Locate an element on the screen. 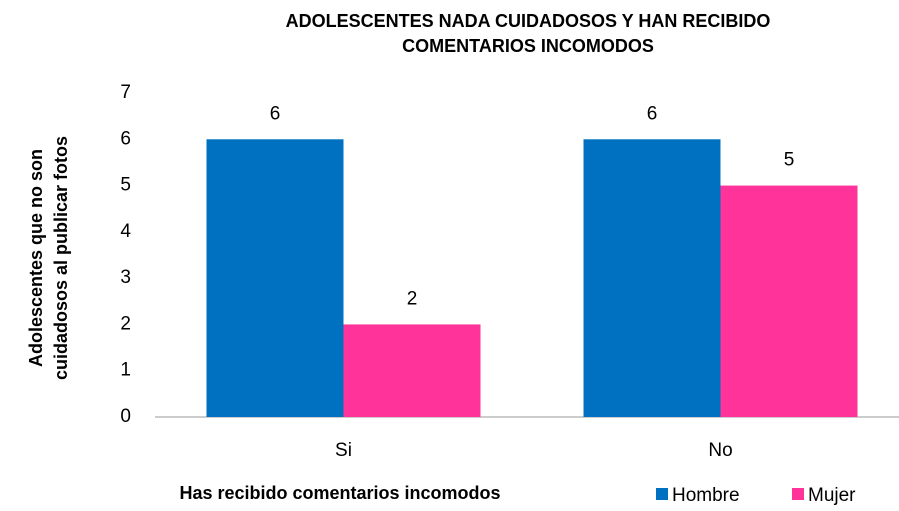 The height and width of the screenshot is (511, 899). y-axis-label: Adolescentes que no son is located at coordinates (36, 258).